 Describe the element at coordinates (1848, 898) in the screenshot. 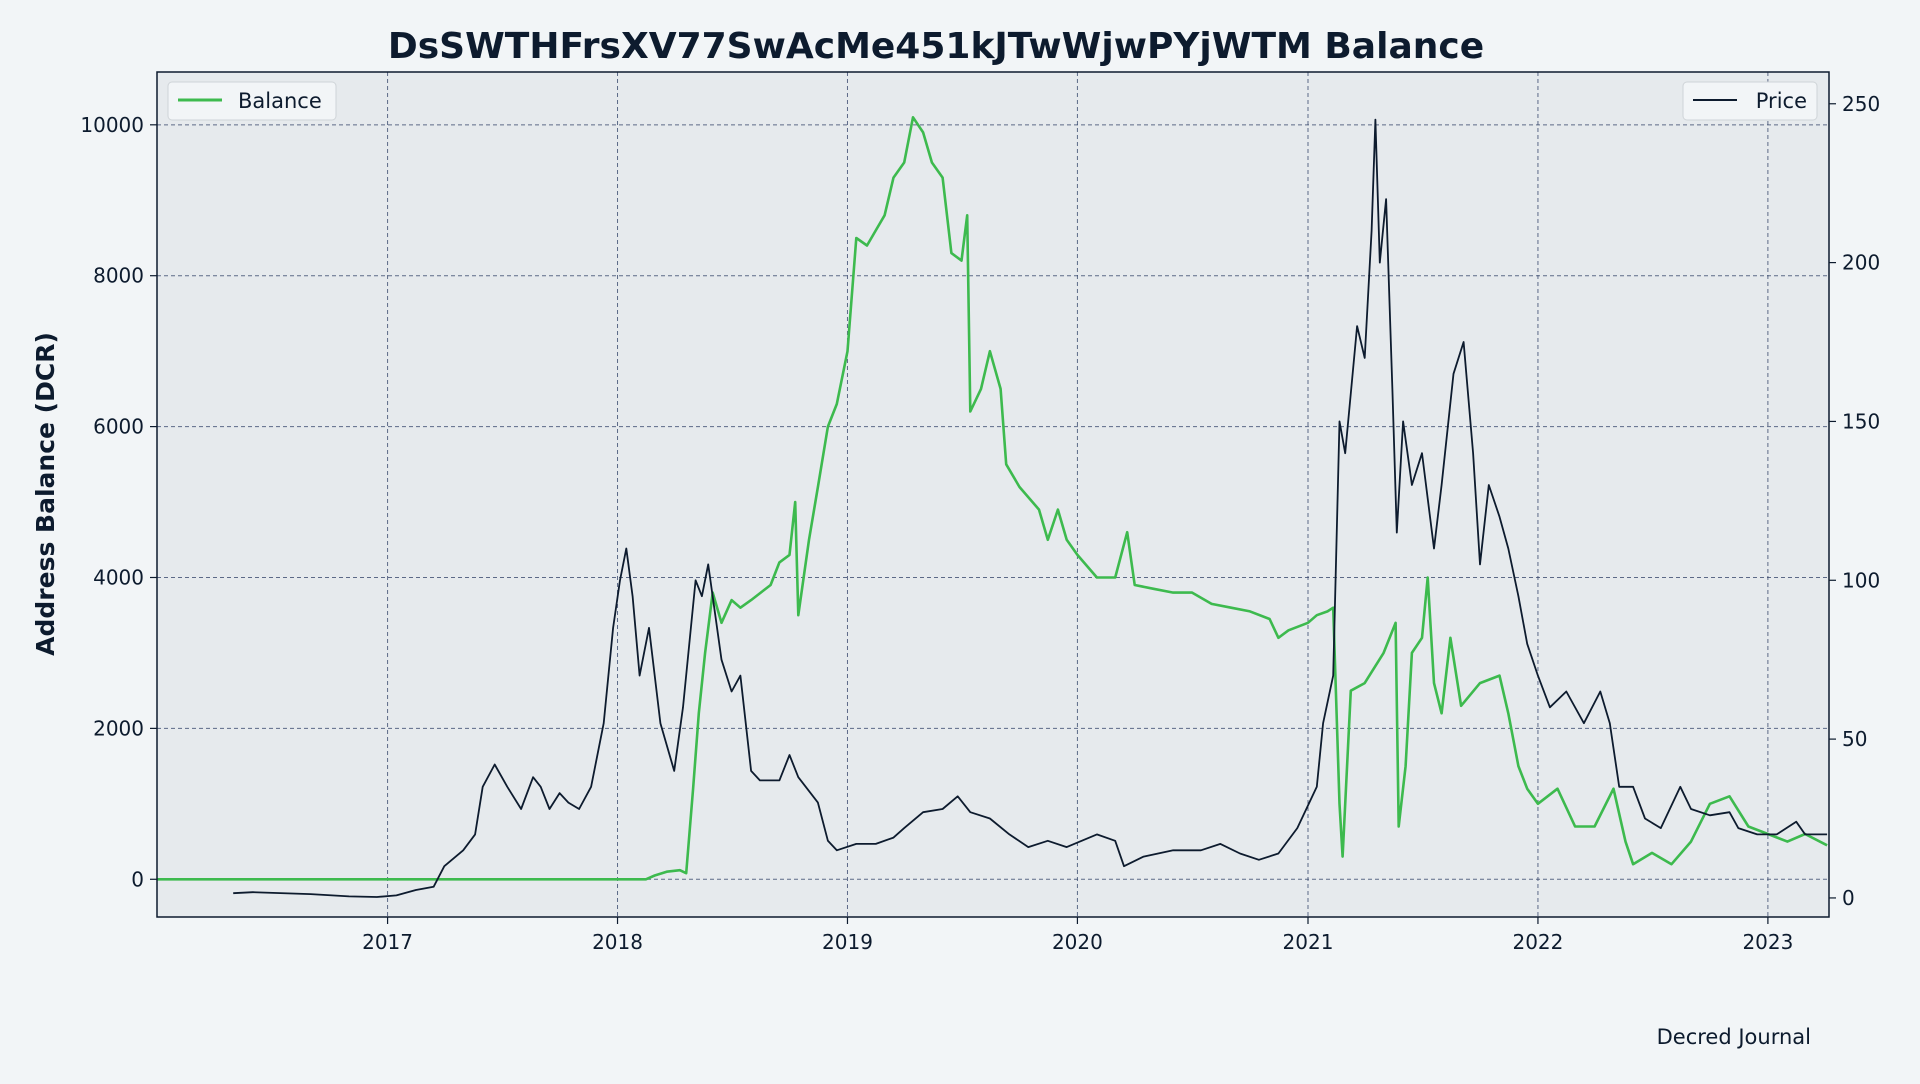

I see `y2-tick-label: 0` at that location.